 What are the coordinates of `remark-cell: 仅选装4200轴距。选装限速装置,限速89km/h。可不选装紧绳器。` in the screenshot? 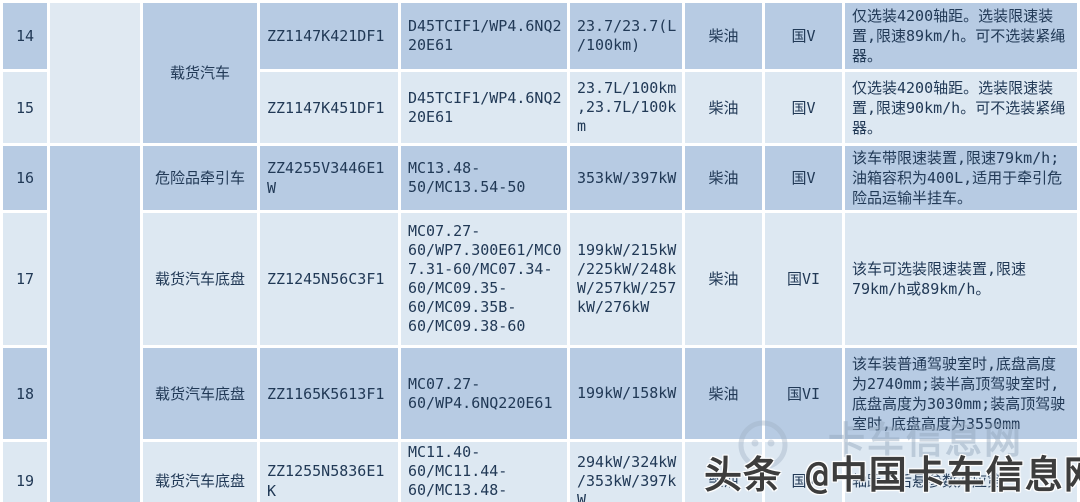 It's located at (961, 36).